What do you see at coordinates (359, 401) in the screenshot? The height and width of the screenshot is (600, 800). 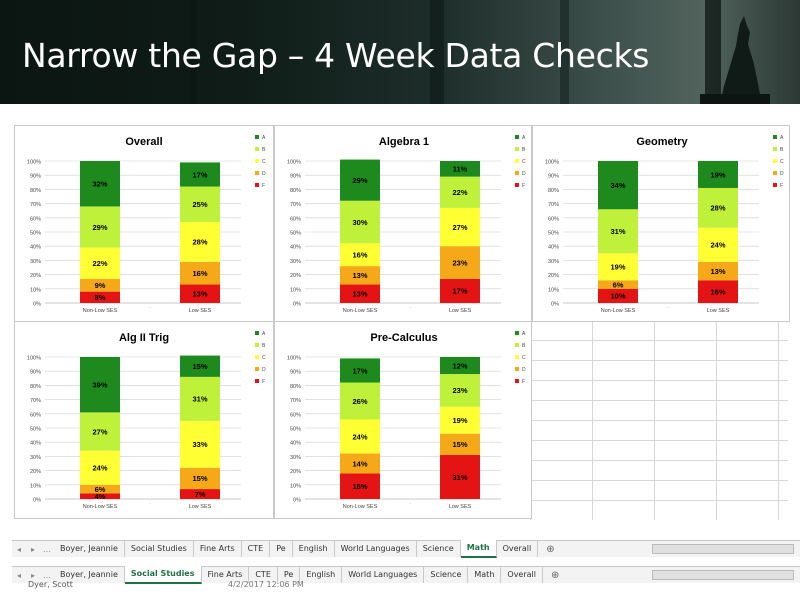 I see `data-label: 26%` at bounding box center [359, 401].